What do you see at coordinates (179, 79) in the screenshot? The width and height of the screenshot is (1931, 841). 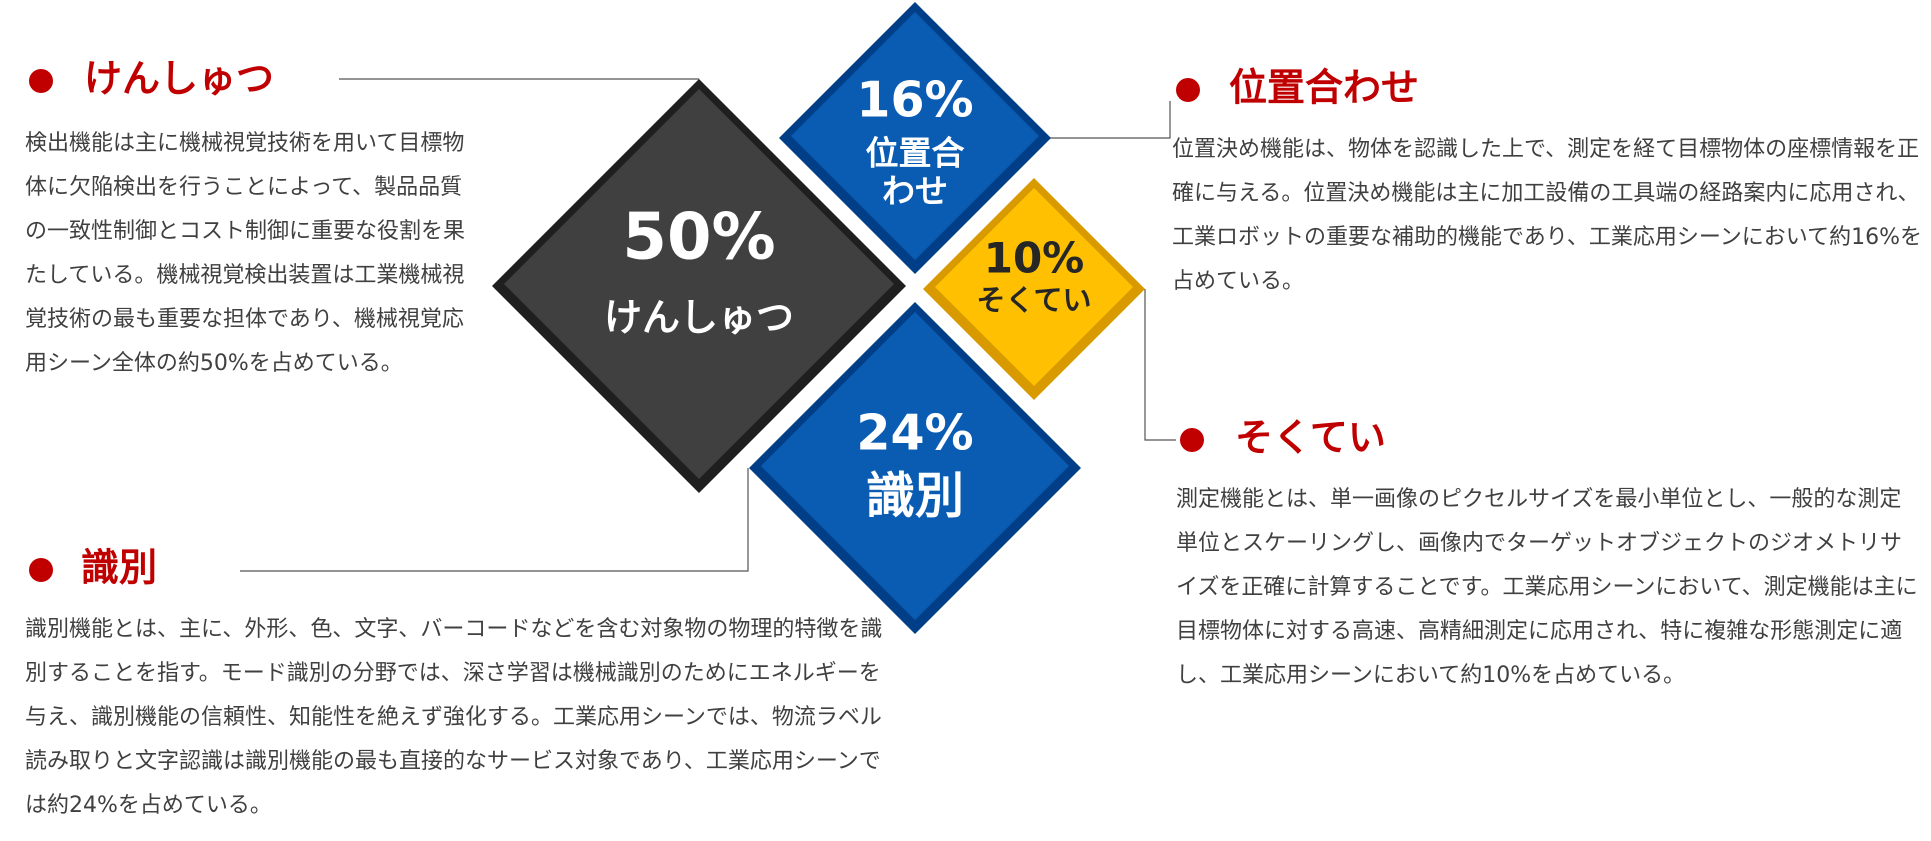 I see `heading: けんしゅつ` at bounding box center [179, 79].